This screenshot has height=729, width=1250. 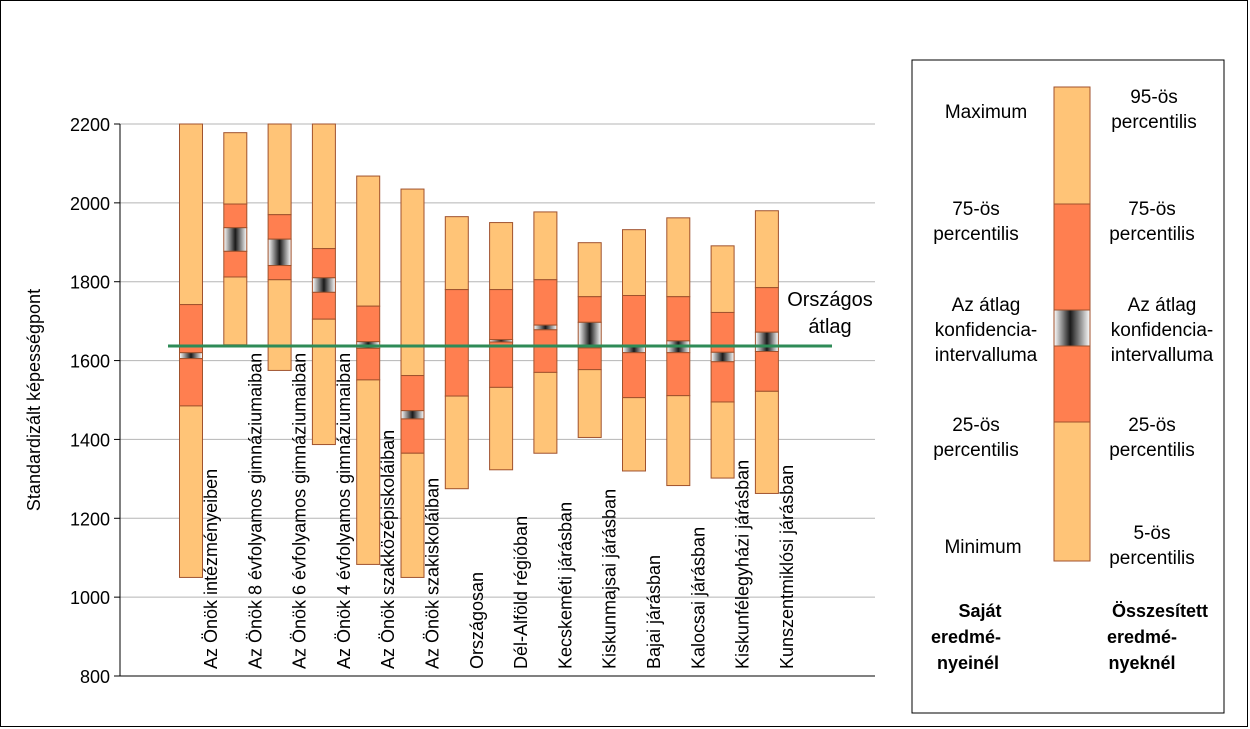 What do you see at coordinates (388, 549) in the screenshot?
I see `category-label: Az Önök szakközépiskoláiban` at bounding box center [388, 549].